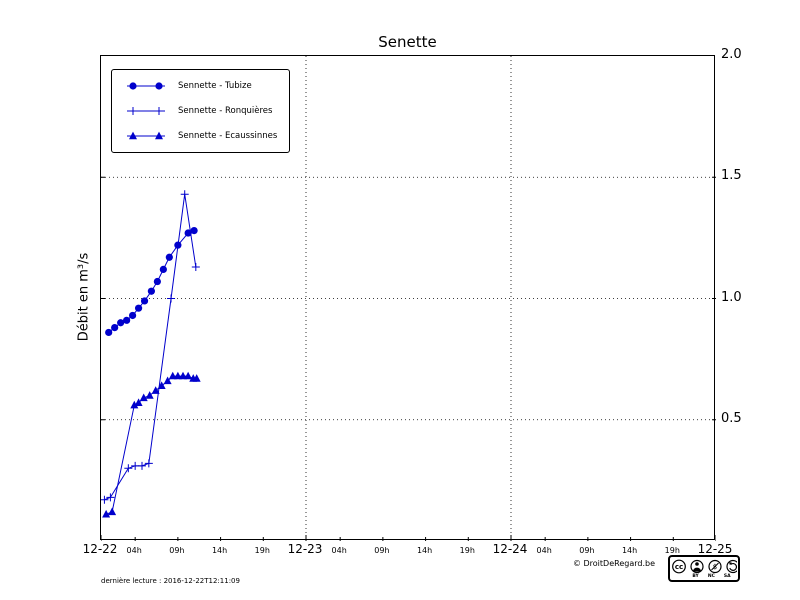 The image size is (800, 600). What do you see at coordinates (715, 549) in the screenshot?
I see `x-tick-day-label: 12-25` at bounding box center [715, 549].